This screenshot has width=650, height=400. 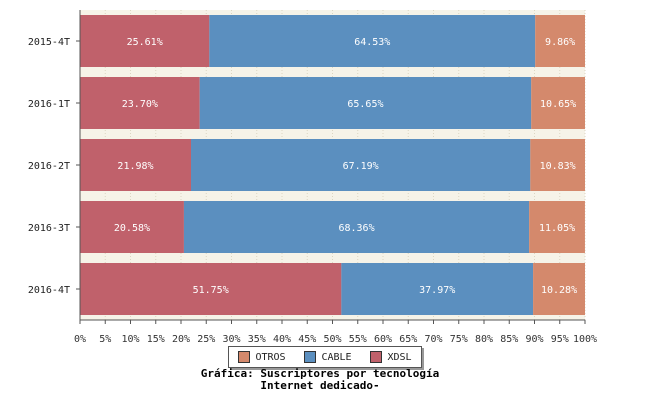 I want to click on x-tick-label: 45%, so click(x=307, y=339).